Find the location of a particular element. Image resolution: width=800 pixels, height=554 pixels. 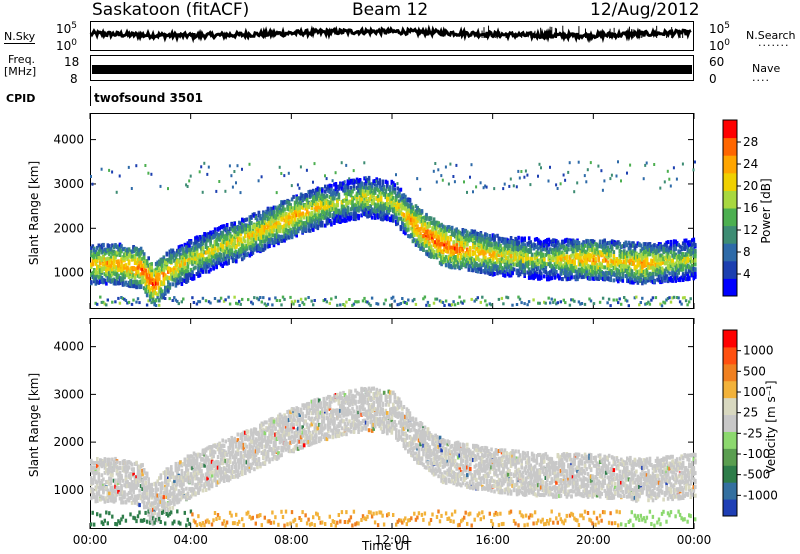

noise-trace is located at coordinates (390, 34).